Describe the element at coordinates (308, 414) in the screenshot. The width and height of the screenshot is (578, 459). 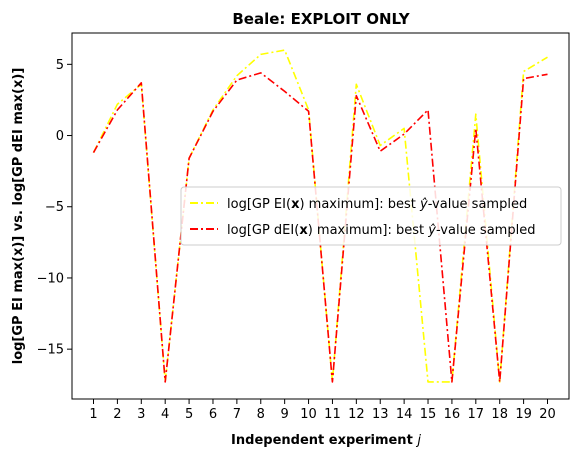
I see `x-tick-label: 10` at that location.